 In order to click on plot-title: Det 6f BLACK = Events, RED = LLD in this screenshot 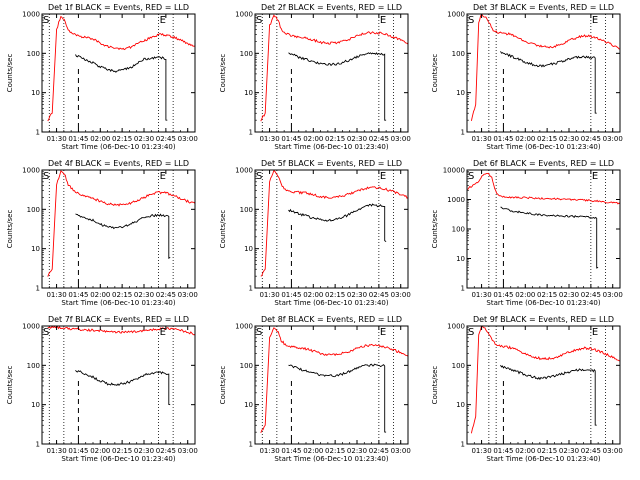, I will do `click(543, 163)`.